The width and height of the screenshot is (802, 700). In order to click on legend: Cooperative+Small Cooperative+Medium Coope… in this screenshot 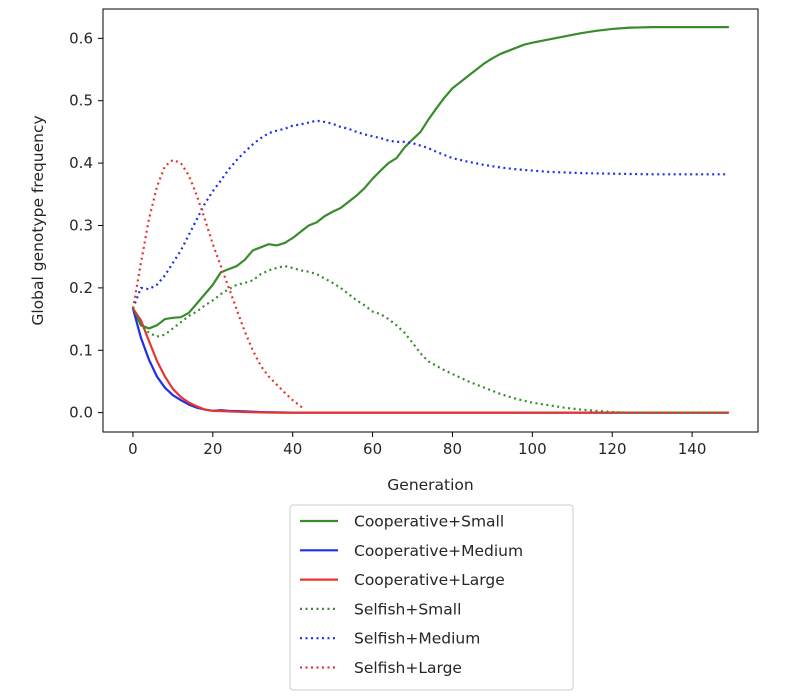, I will do `click(431, 597)`.